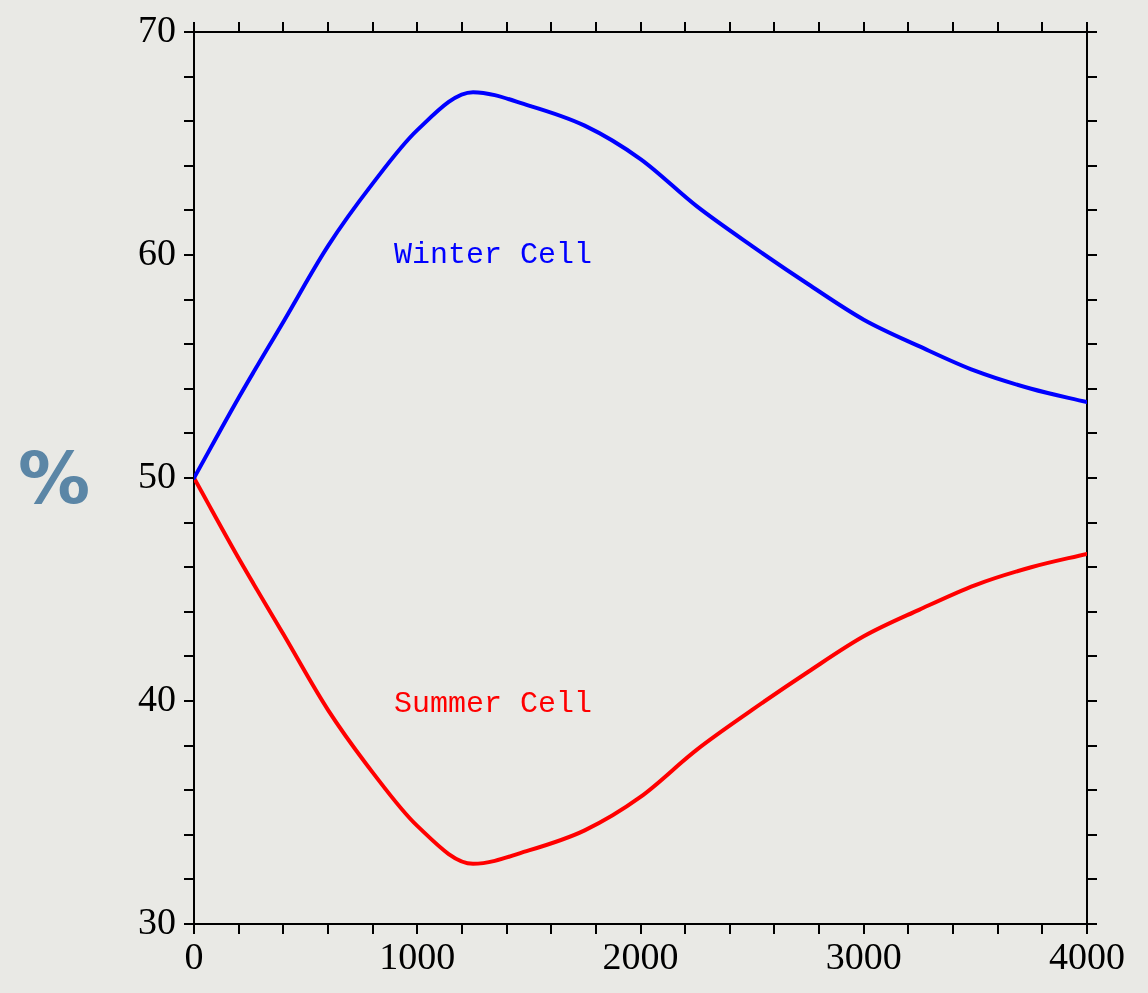 The height and width of the screenshot is (993, 1148). Describe the element at coordinates (493, 255) in the screenshot. I see `series-label: Winter Cell` at that location.